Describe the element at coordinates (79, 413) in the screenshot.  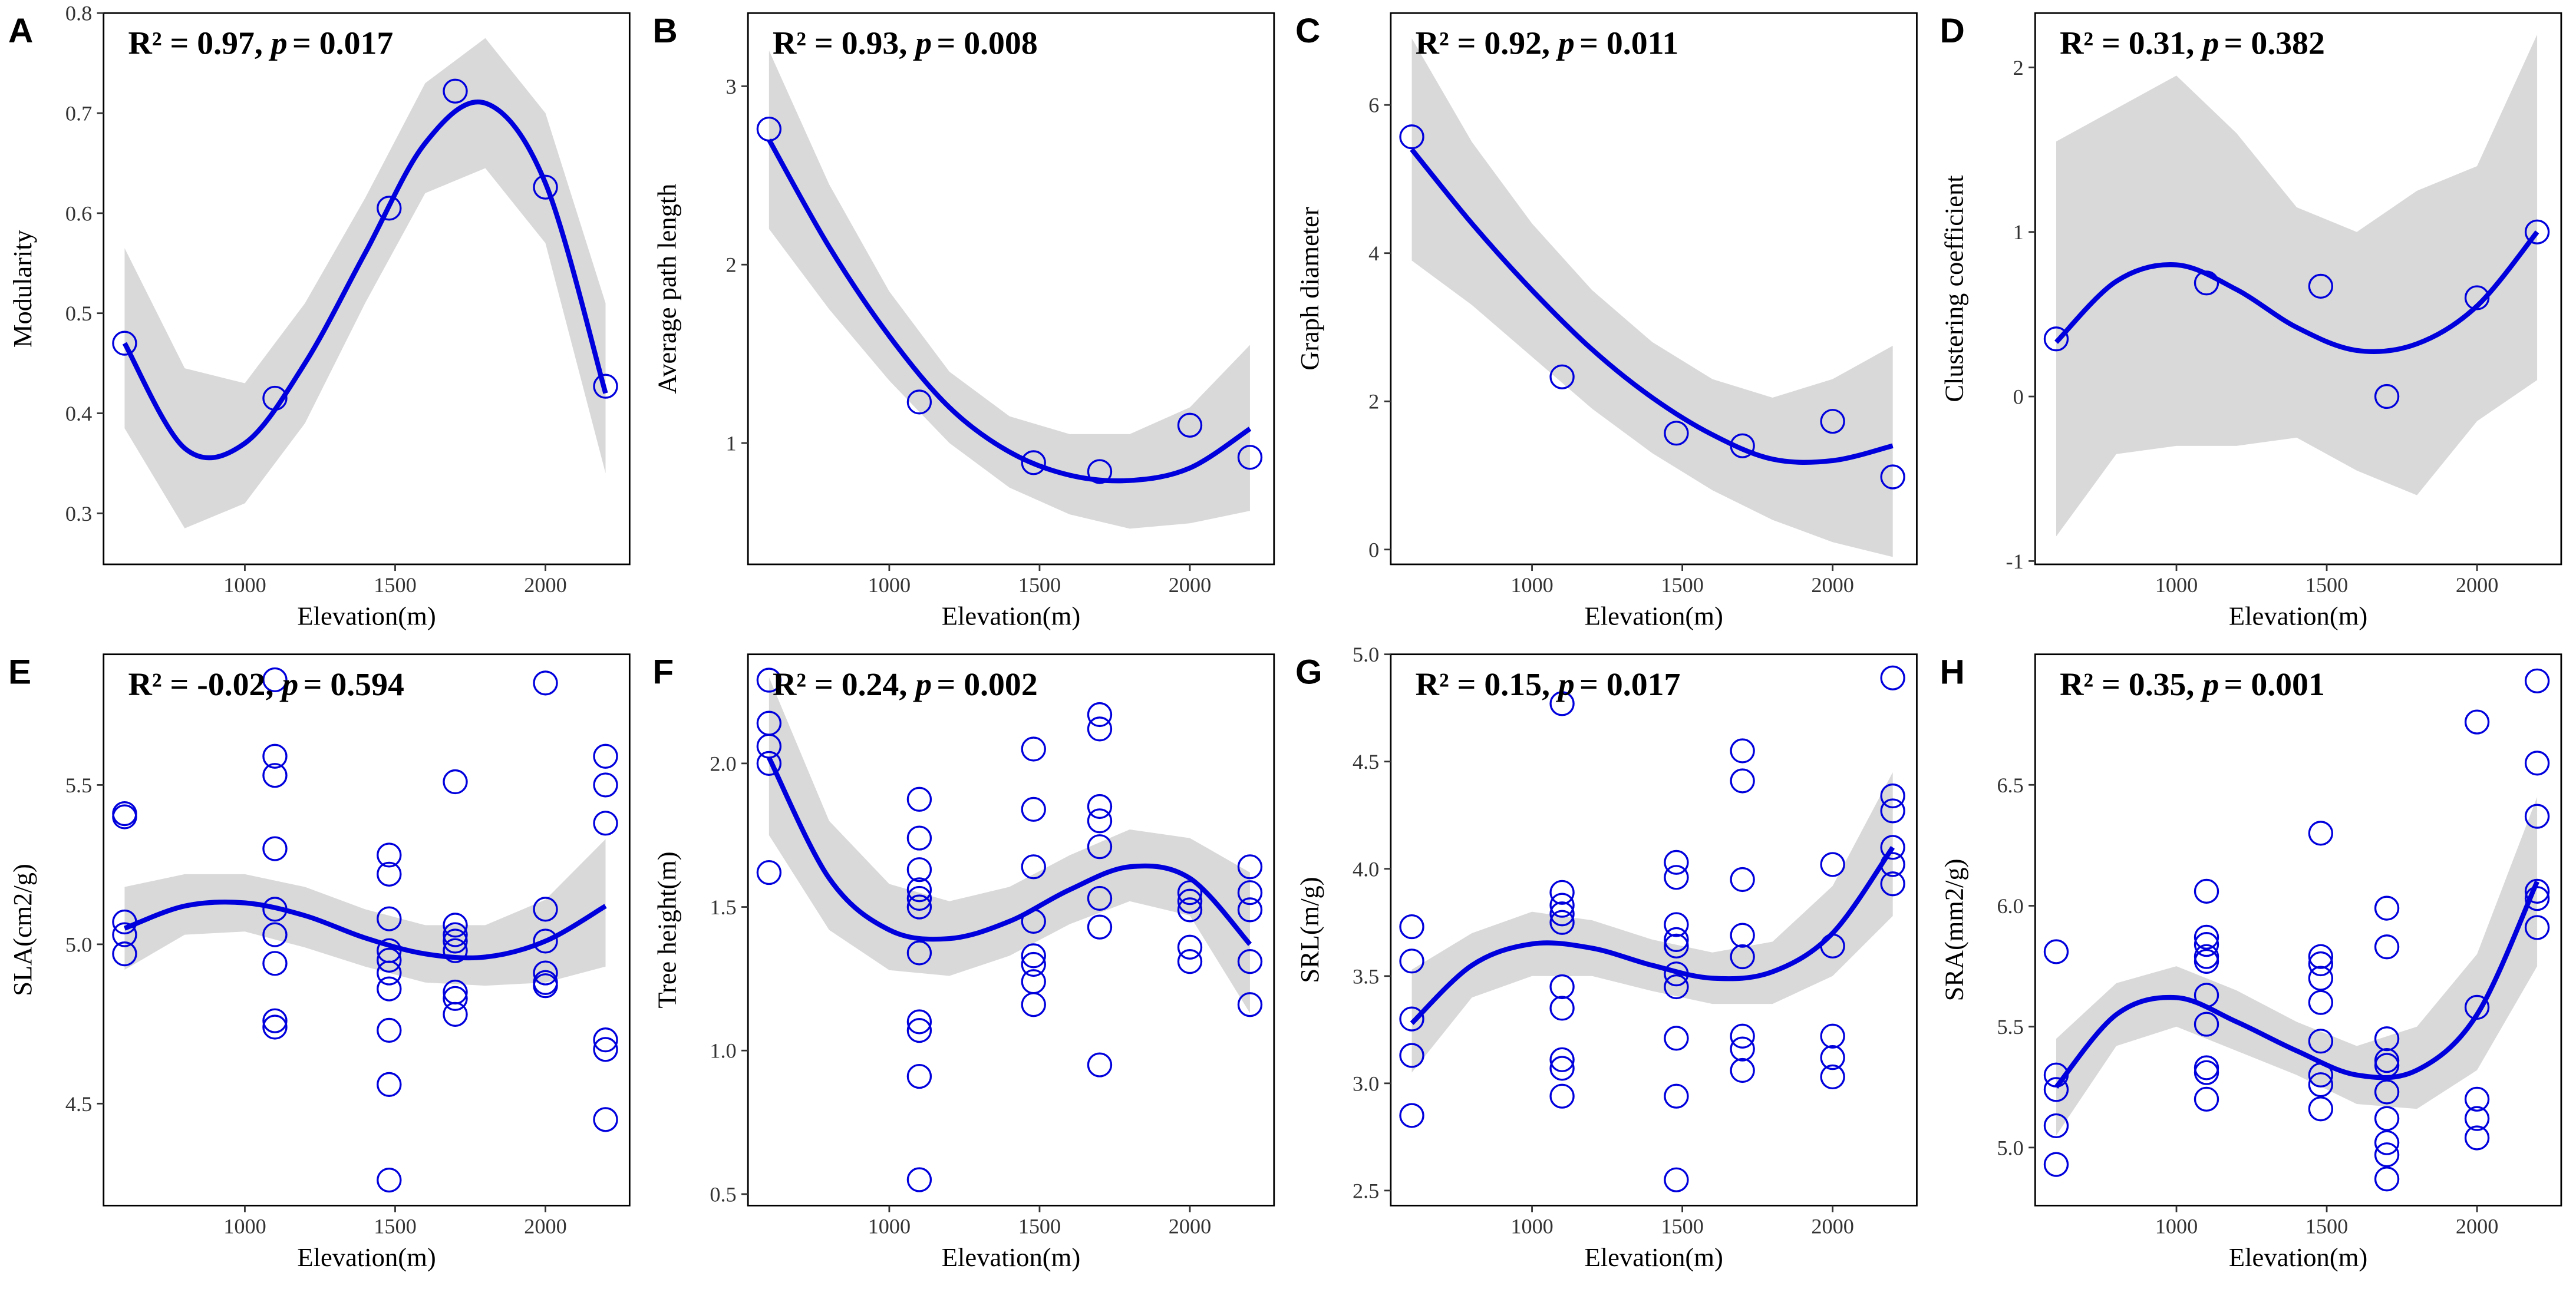
I see `y-tick-label: 0.4` at that location.